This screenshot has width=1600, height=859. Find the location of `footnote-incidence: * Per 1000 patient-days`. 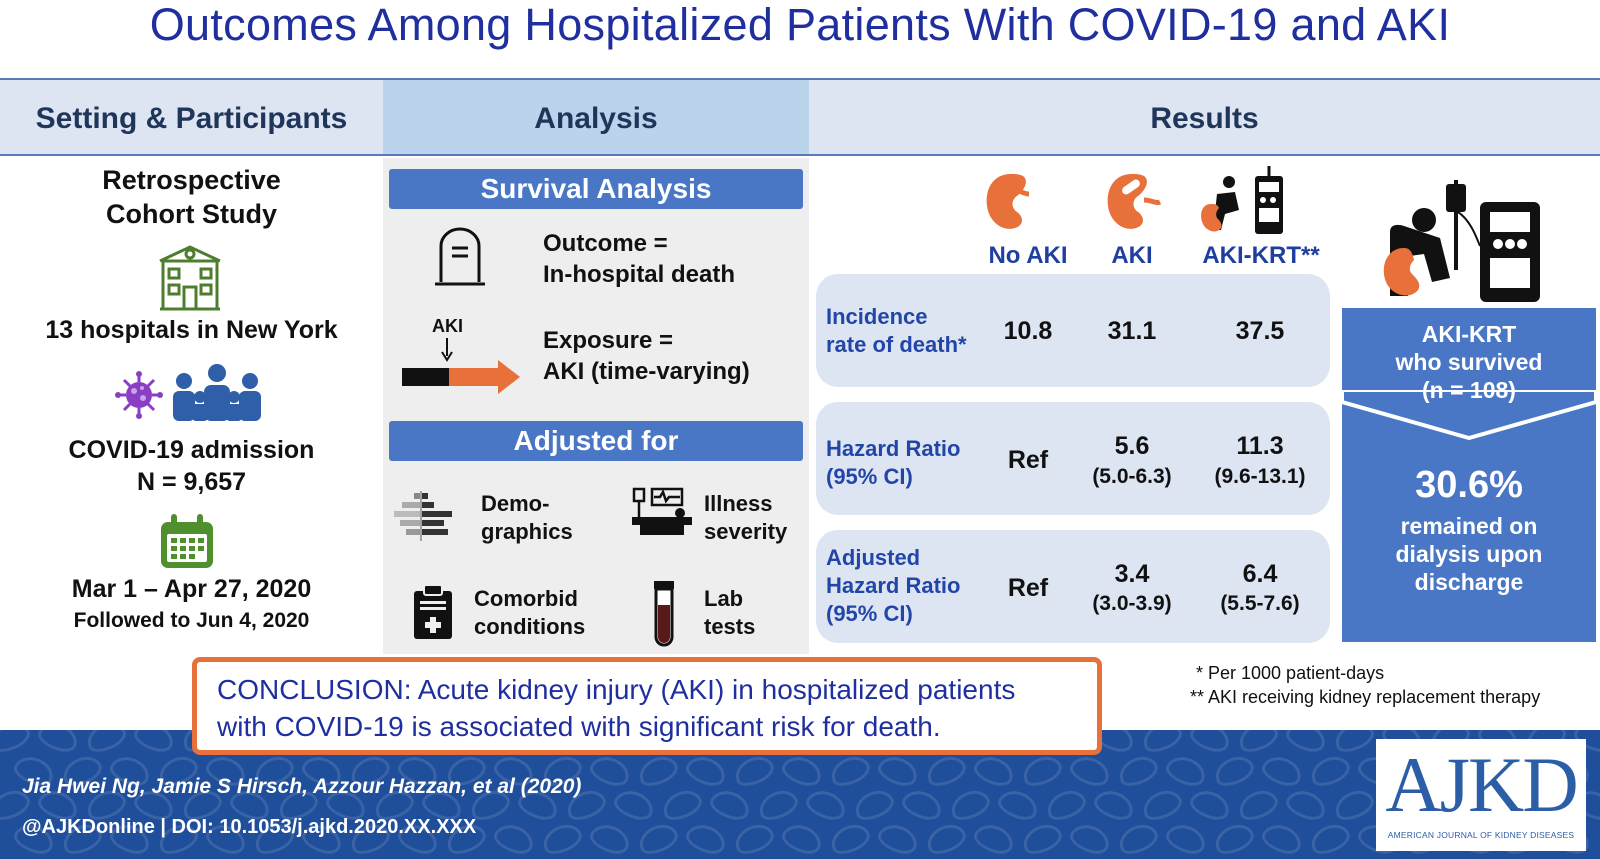

footnote-incidence: * Per 1000 patient-days is located at coordinates (1290, 673).